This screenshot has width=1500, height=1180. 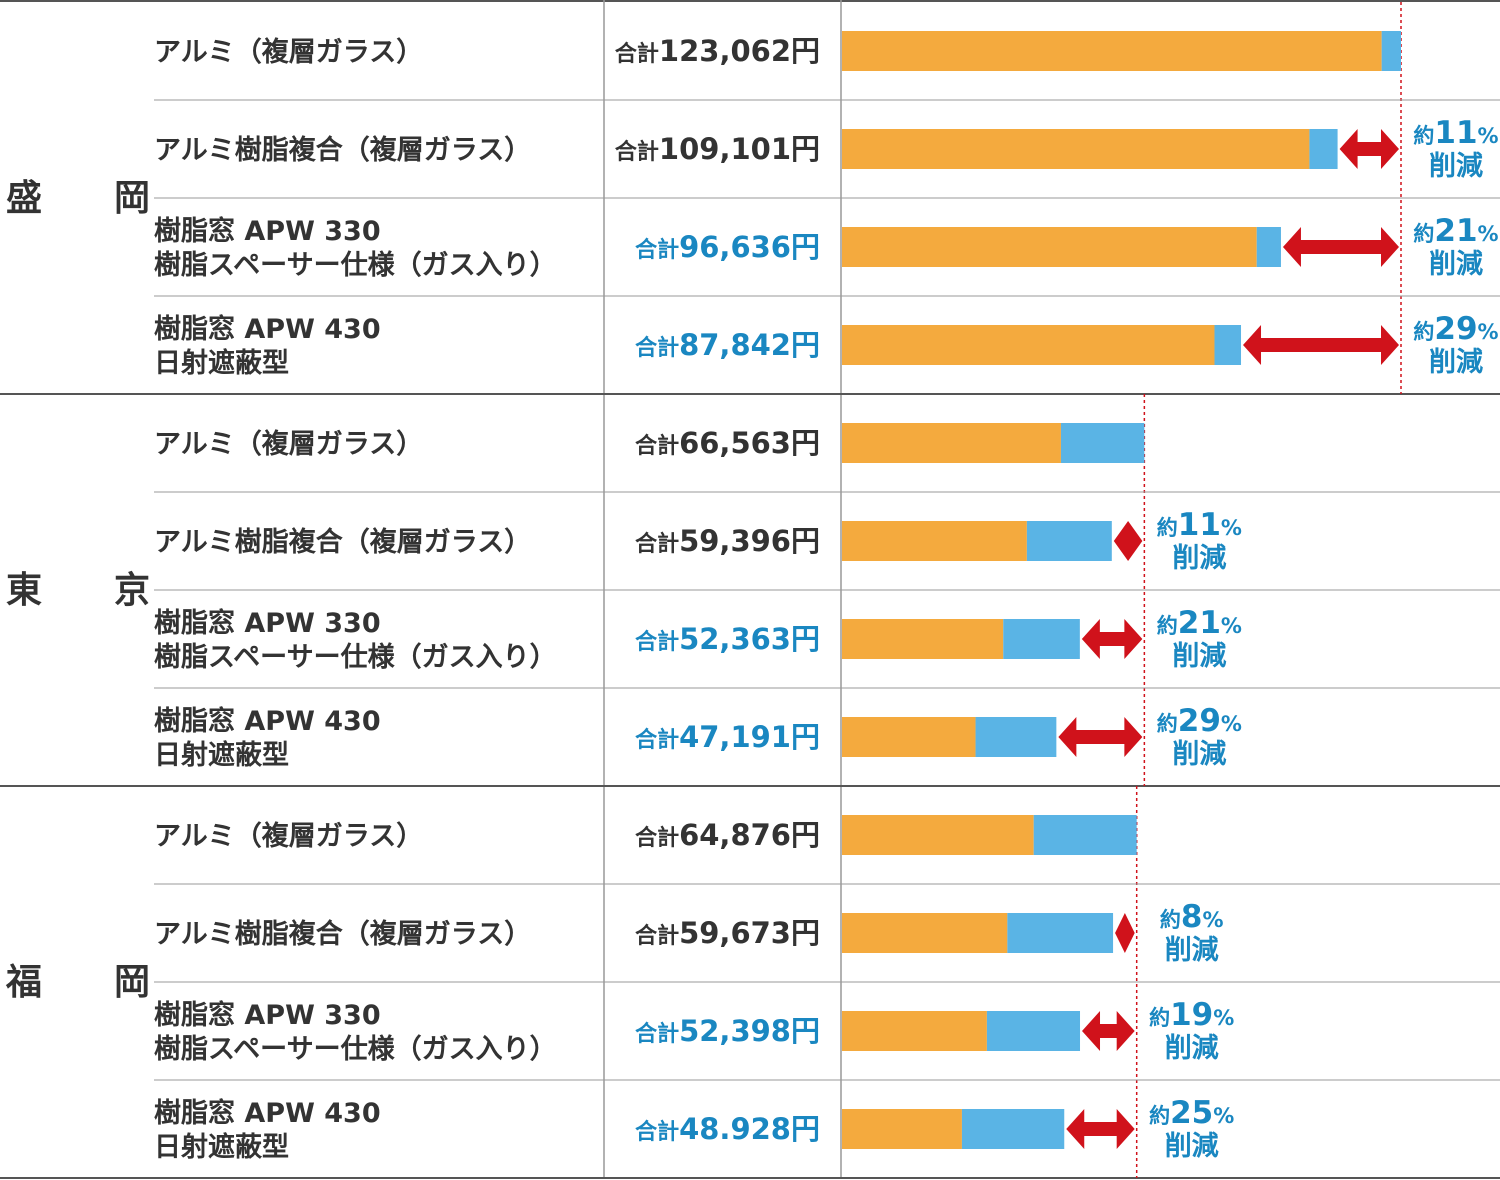 I want to click on reduction-percent: 約19%, so click(x=1191, y=1015).